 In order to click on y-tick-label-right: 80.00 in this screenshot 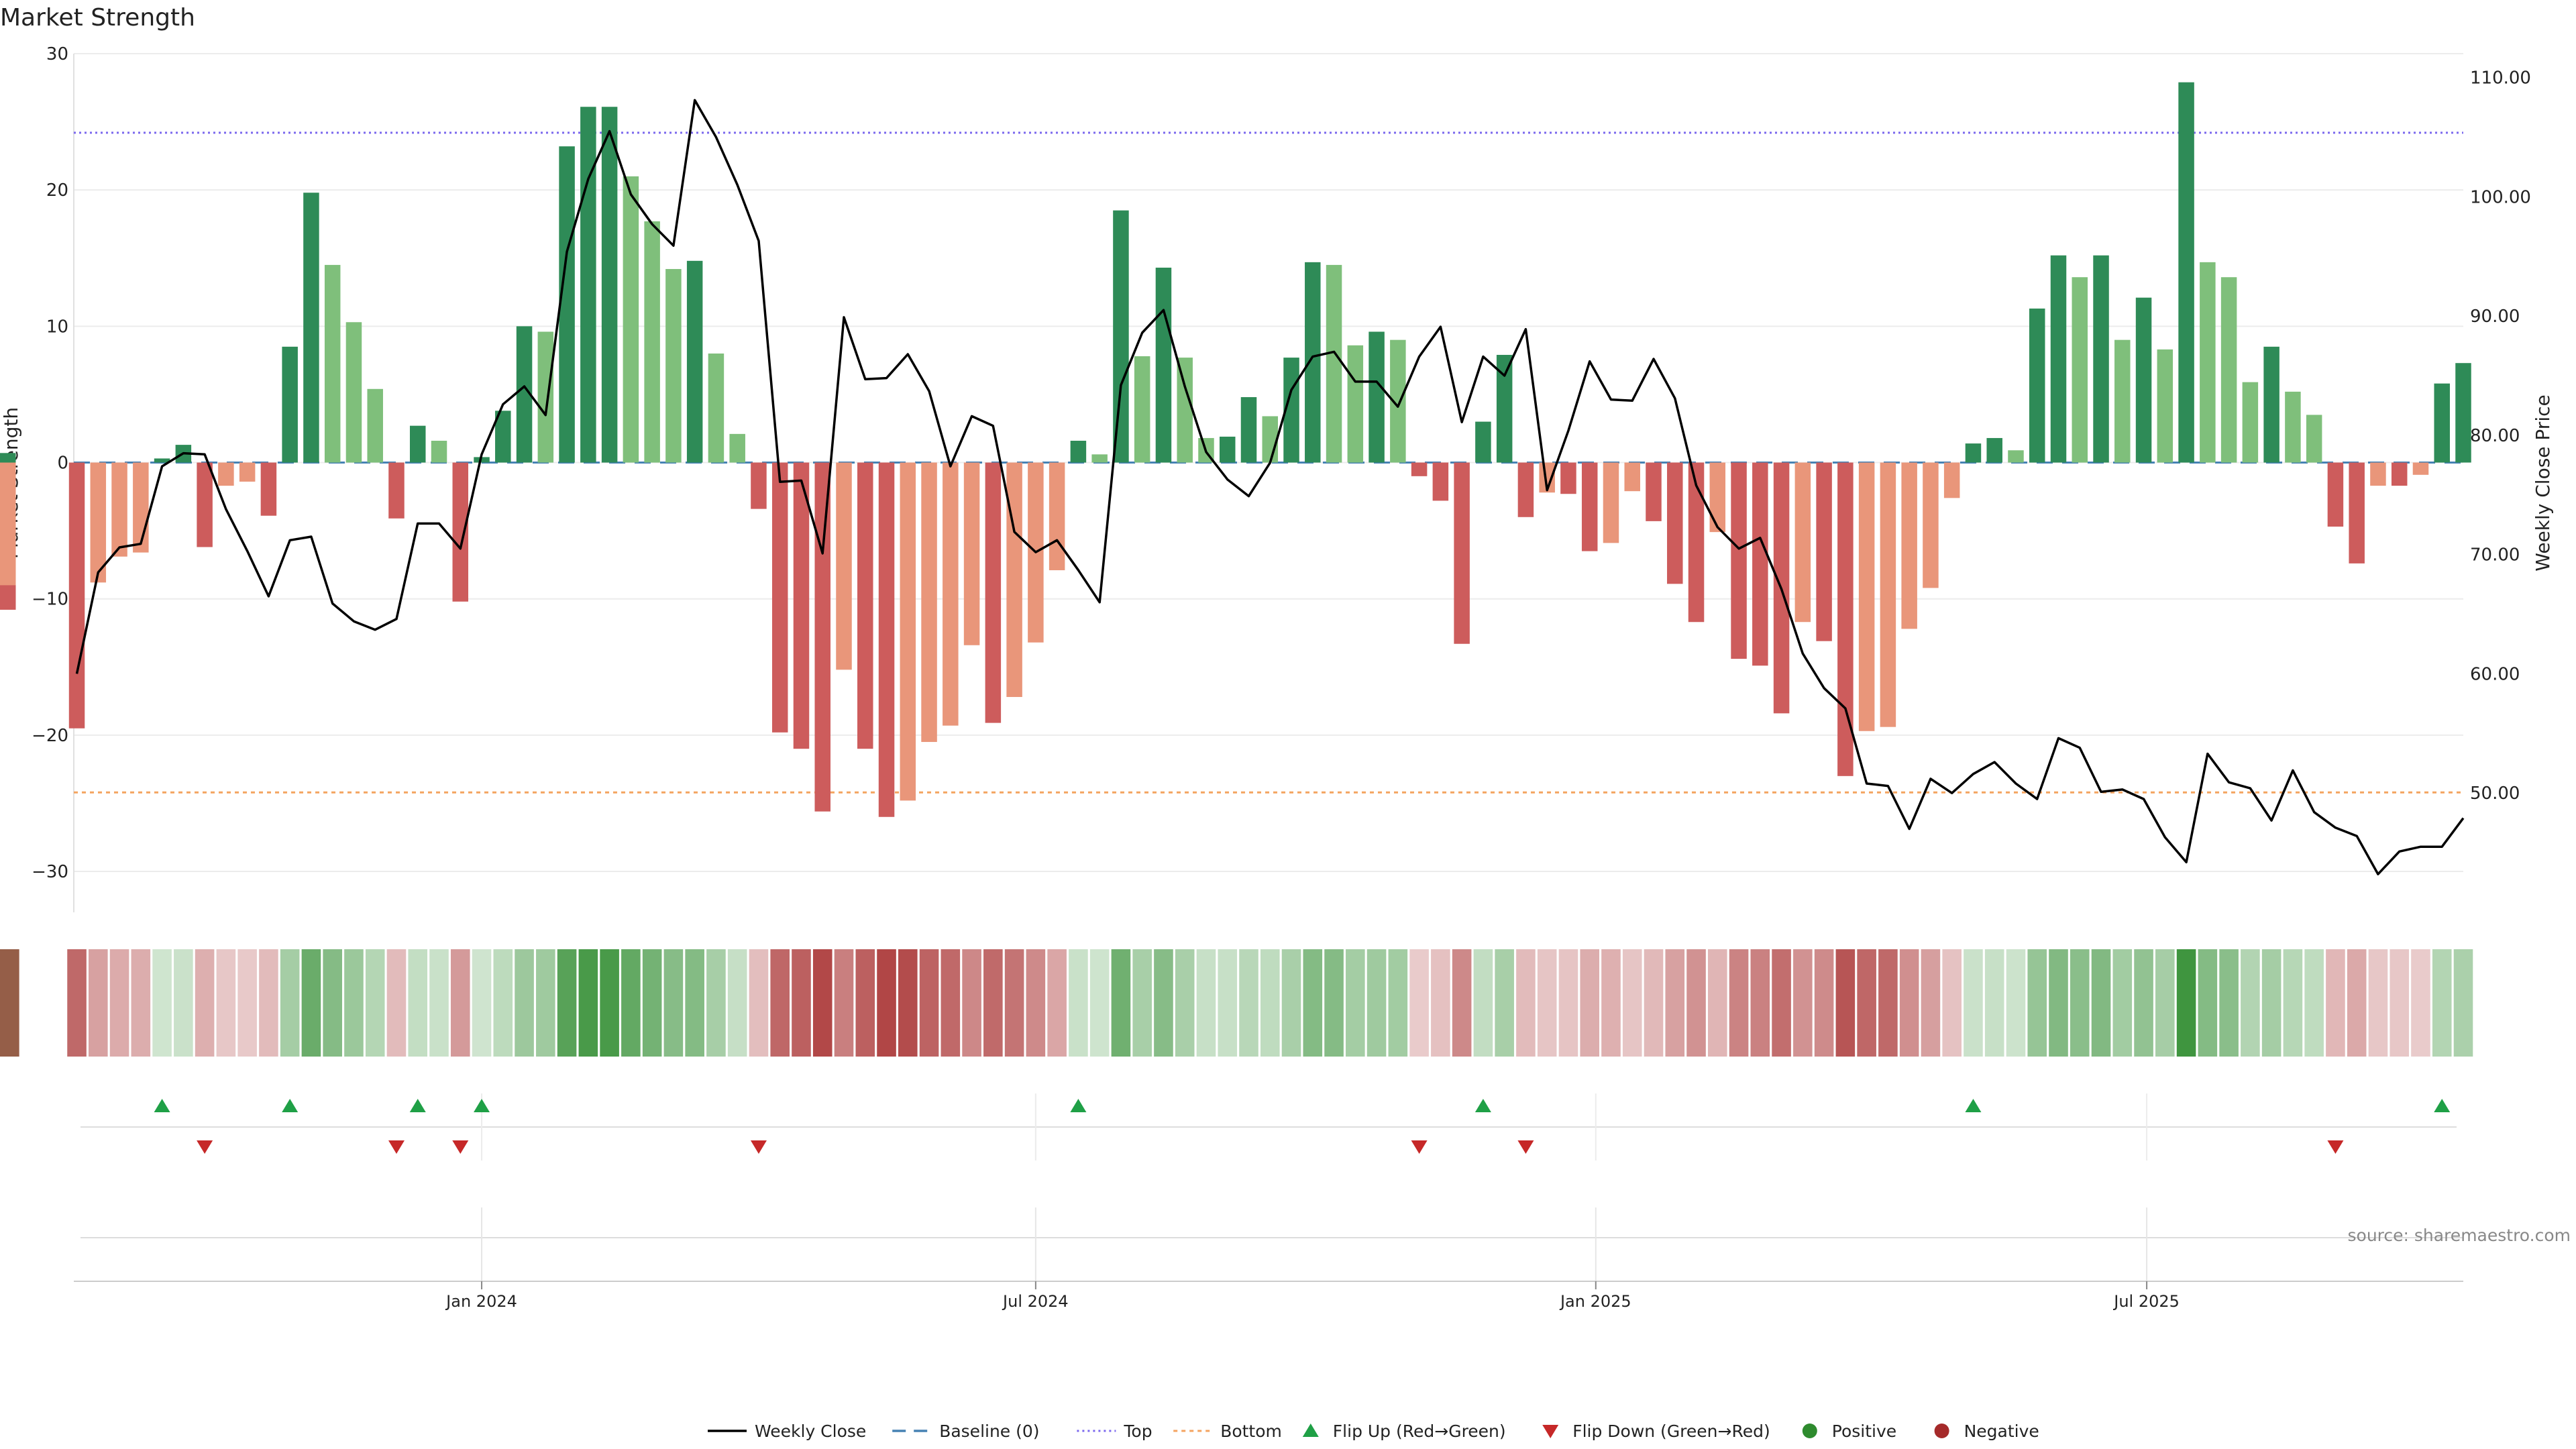, I will do `click(2495, 436)`.